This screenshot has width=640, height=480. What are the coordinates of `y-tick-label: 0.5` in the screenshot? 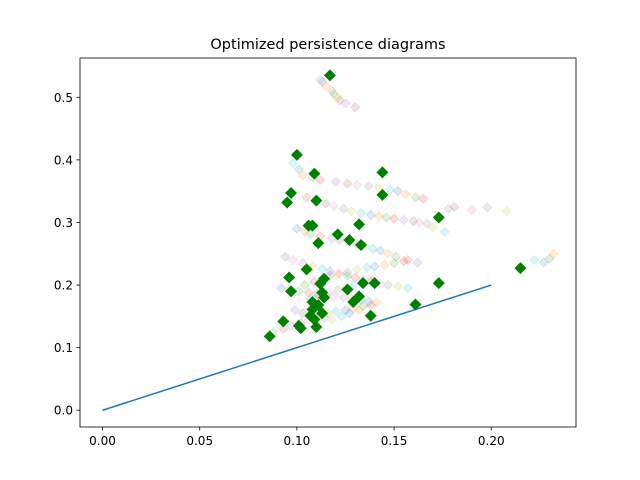 It's located at (63, 98).